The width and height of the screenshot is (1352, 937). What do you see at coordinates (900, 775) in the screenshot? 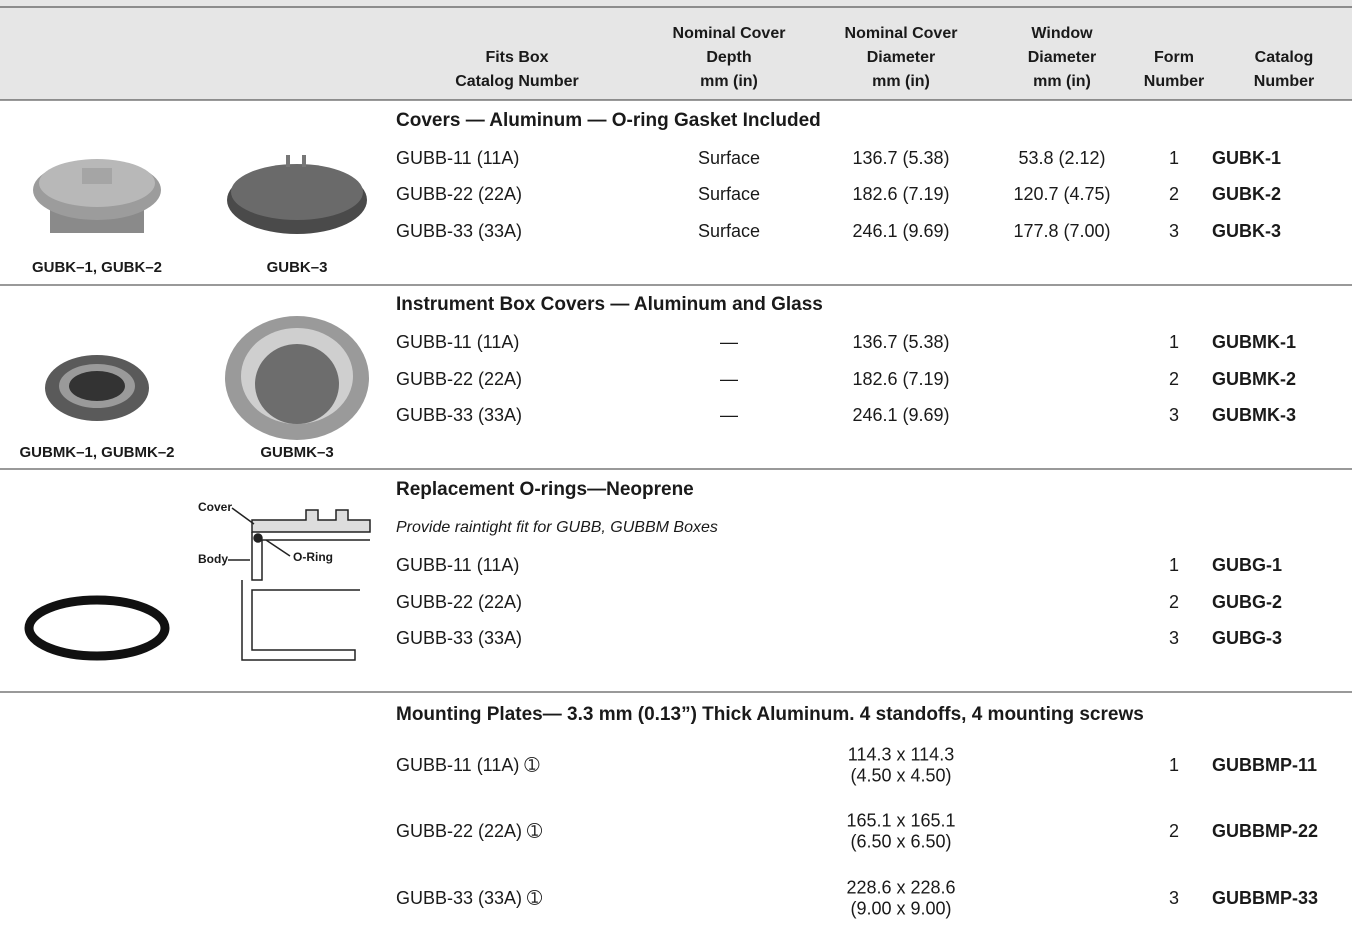
I see `cover-diameter: (4.50 x 4.50)` at bounding box center [900, 775].